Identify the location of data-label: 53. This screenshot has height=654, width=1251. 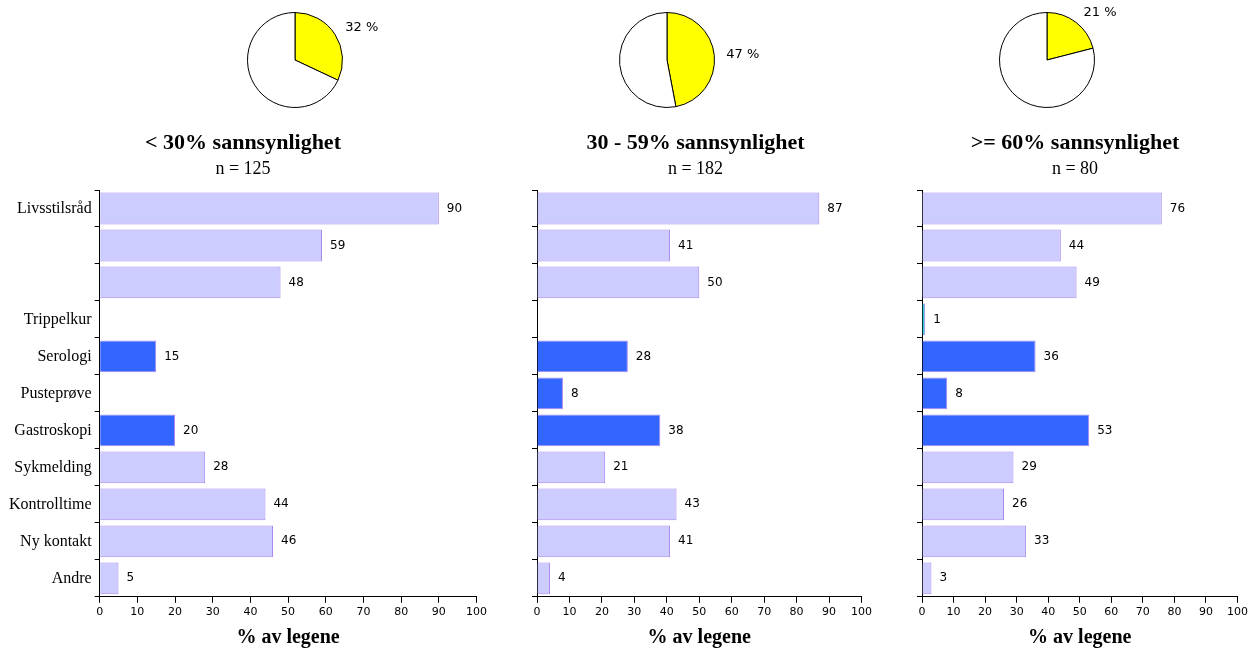
(1105, 429).